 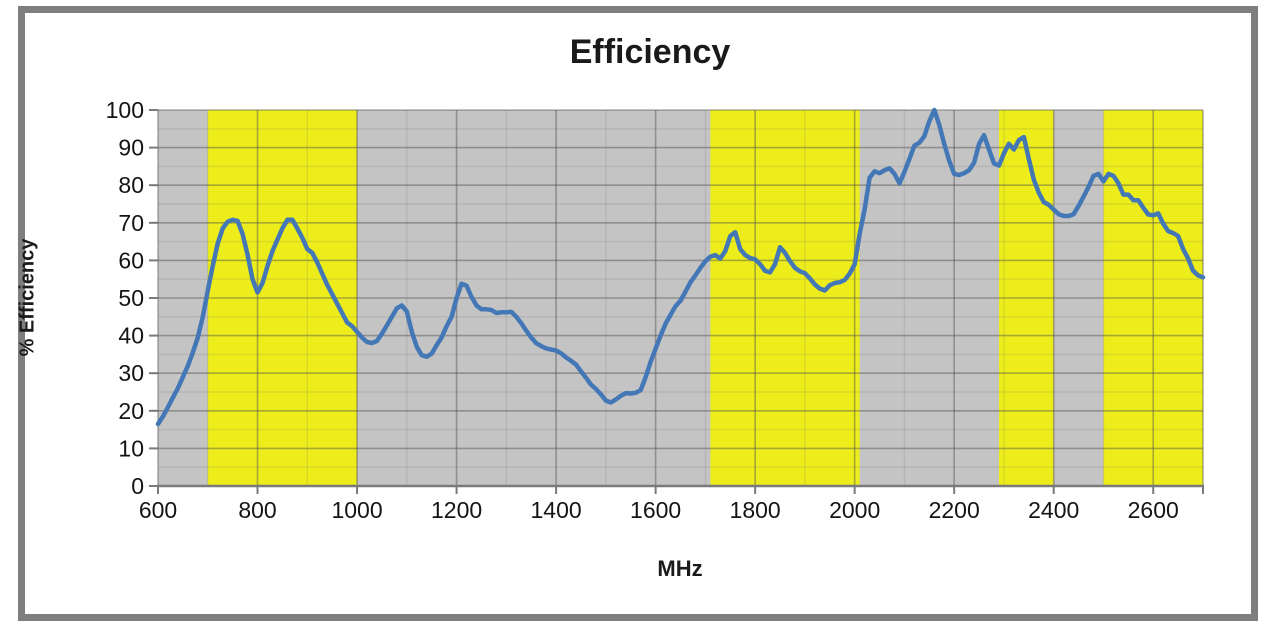 I want to click on y-tick-label: 20, so click(x=131, y=411).